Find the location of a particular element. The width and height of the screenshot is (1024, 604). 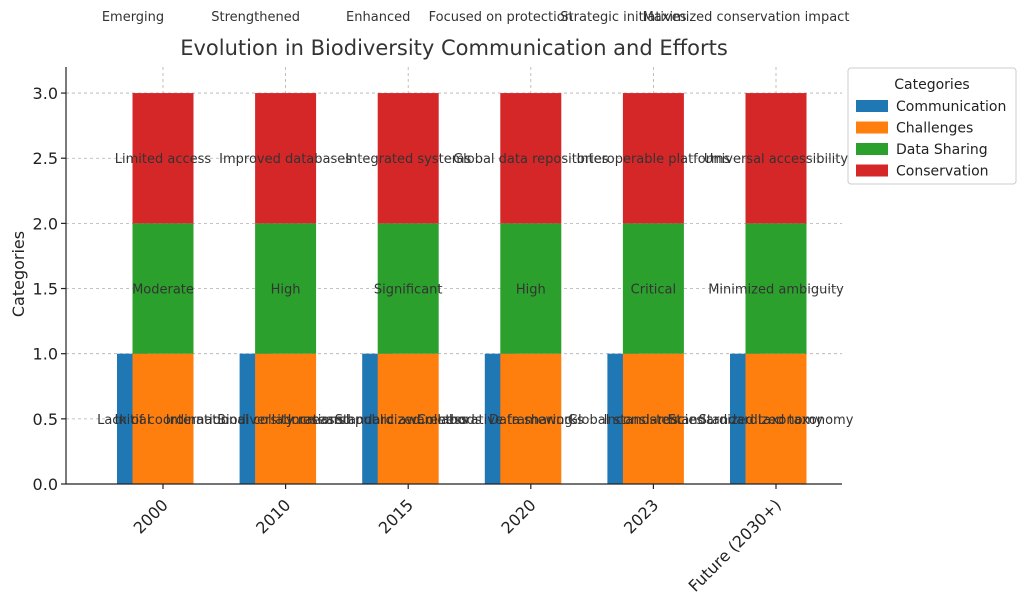

bar-label-conservation: Limited access is located at coordinates (163, 159).